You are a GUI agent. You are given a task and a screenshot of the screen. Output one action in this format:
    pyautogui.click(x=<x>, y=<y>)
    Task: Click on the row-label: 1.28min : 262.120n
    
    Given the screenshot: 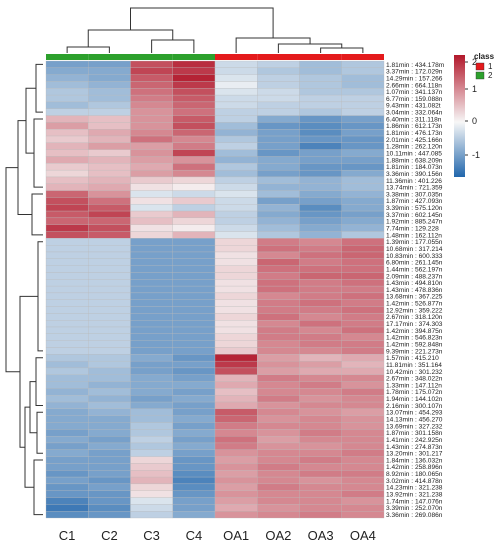 What is the action you would take?
    pyautogui.click(x=414, y=147)
    